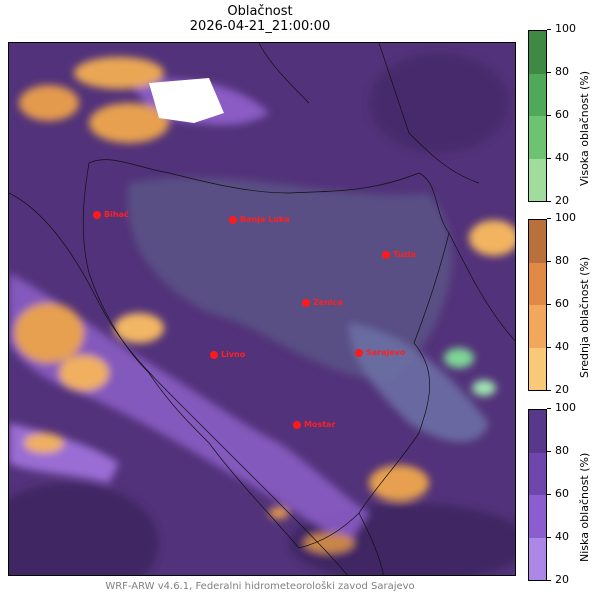 The image size is (600, 600). I want to click on city-label: Zenica, so click(328, 302).